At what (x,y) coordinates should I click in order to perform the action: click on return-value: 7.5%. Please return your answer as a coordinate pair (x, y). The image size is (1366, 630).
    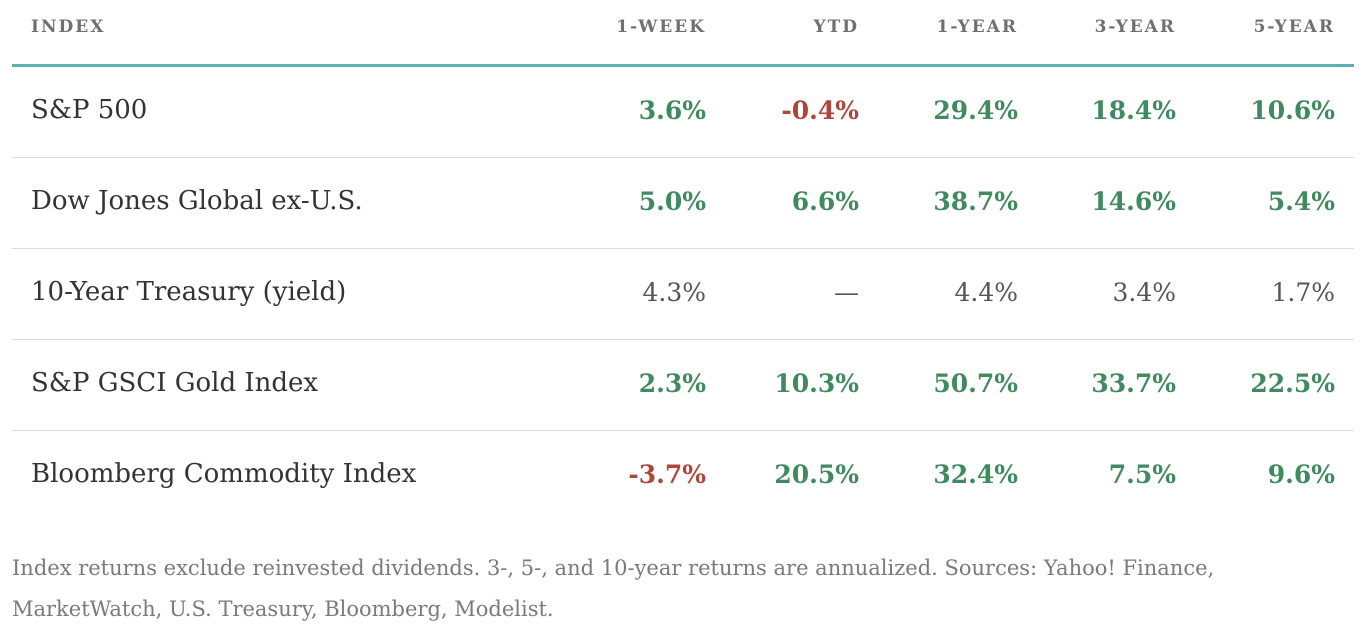
    Looking at the image, I should click on (1142, 474).